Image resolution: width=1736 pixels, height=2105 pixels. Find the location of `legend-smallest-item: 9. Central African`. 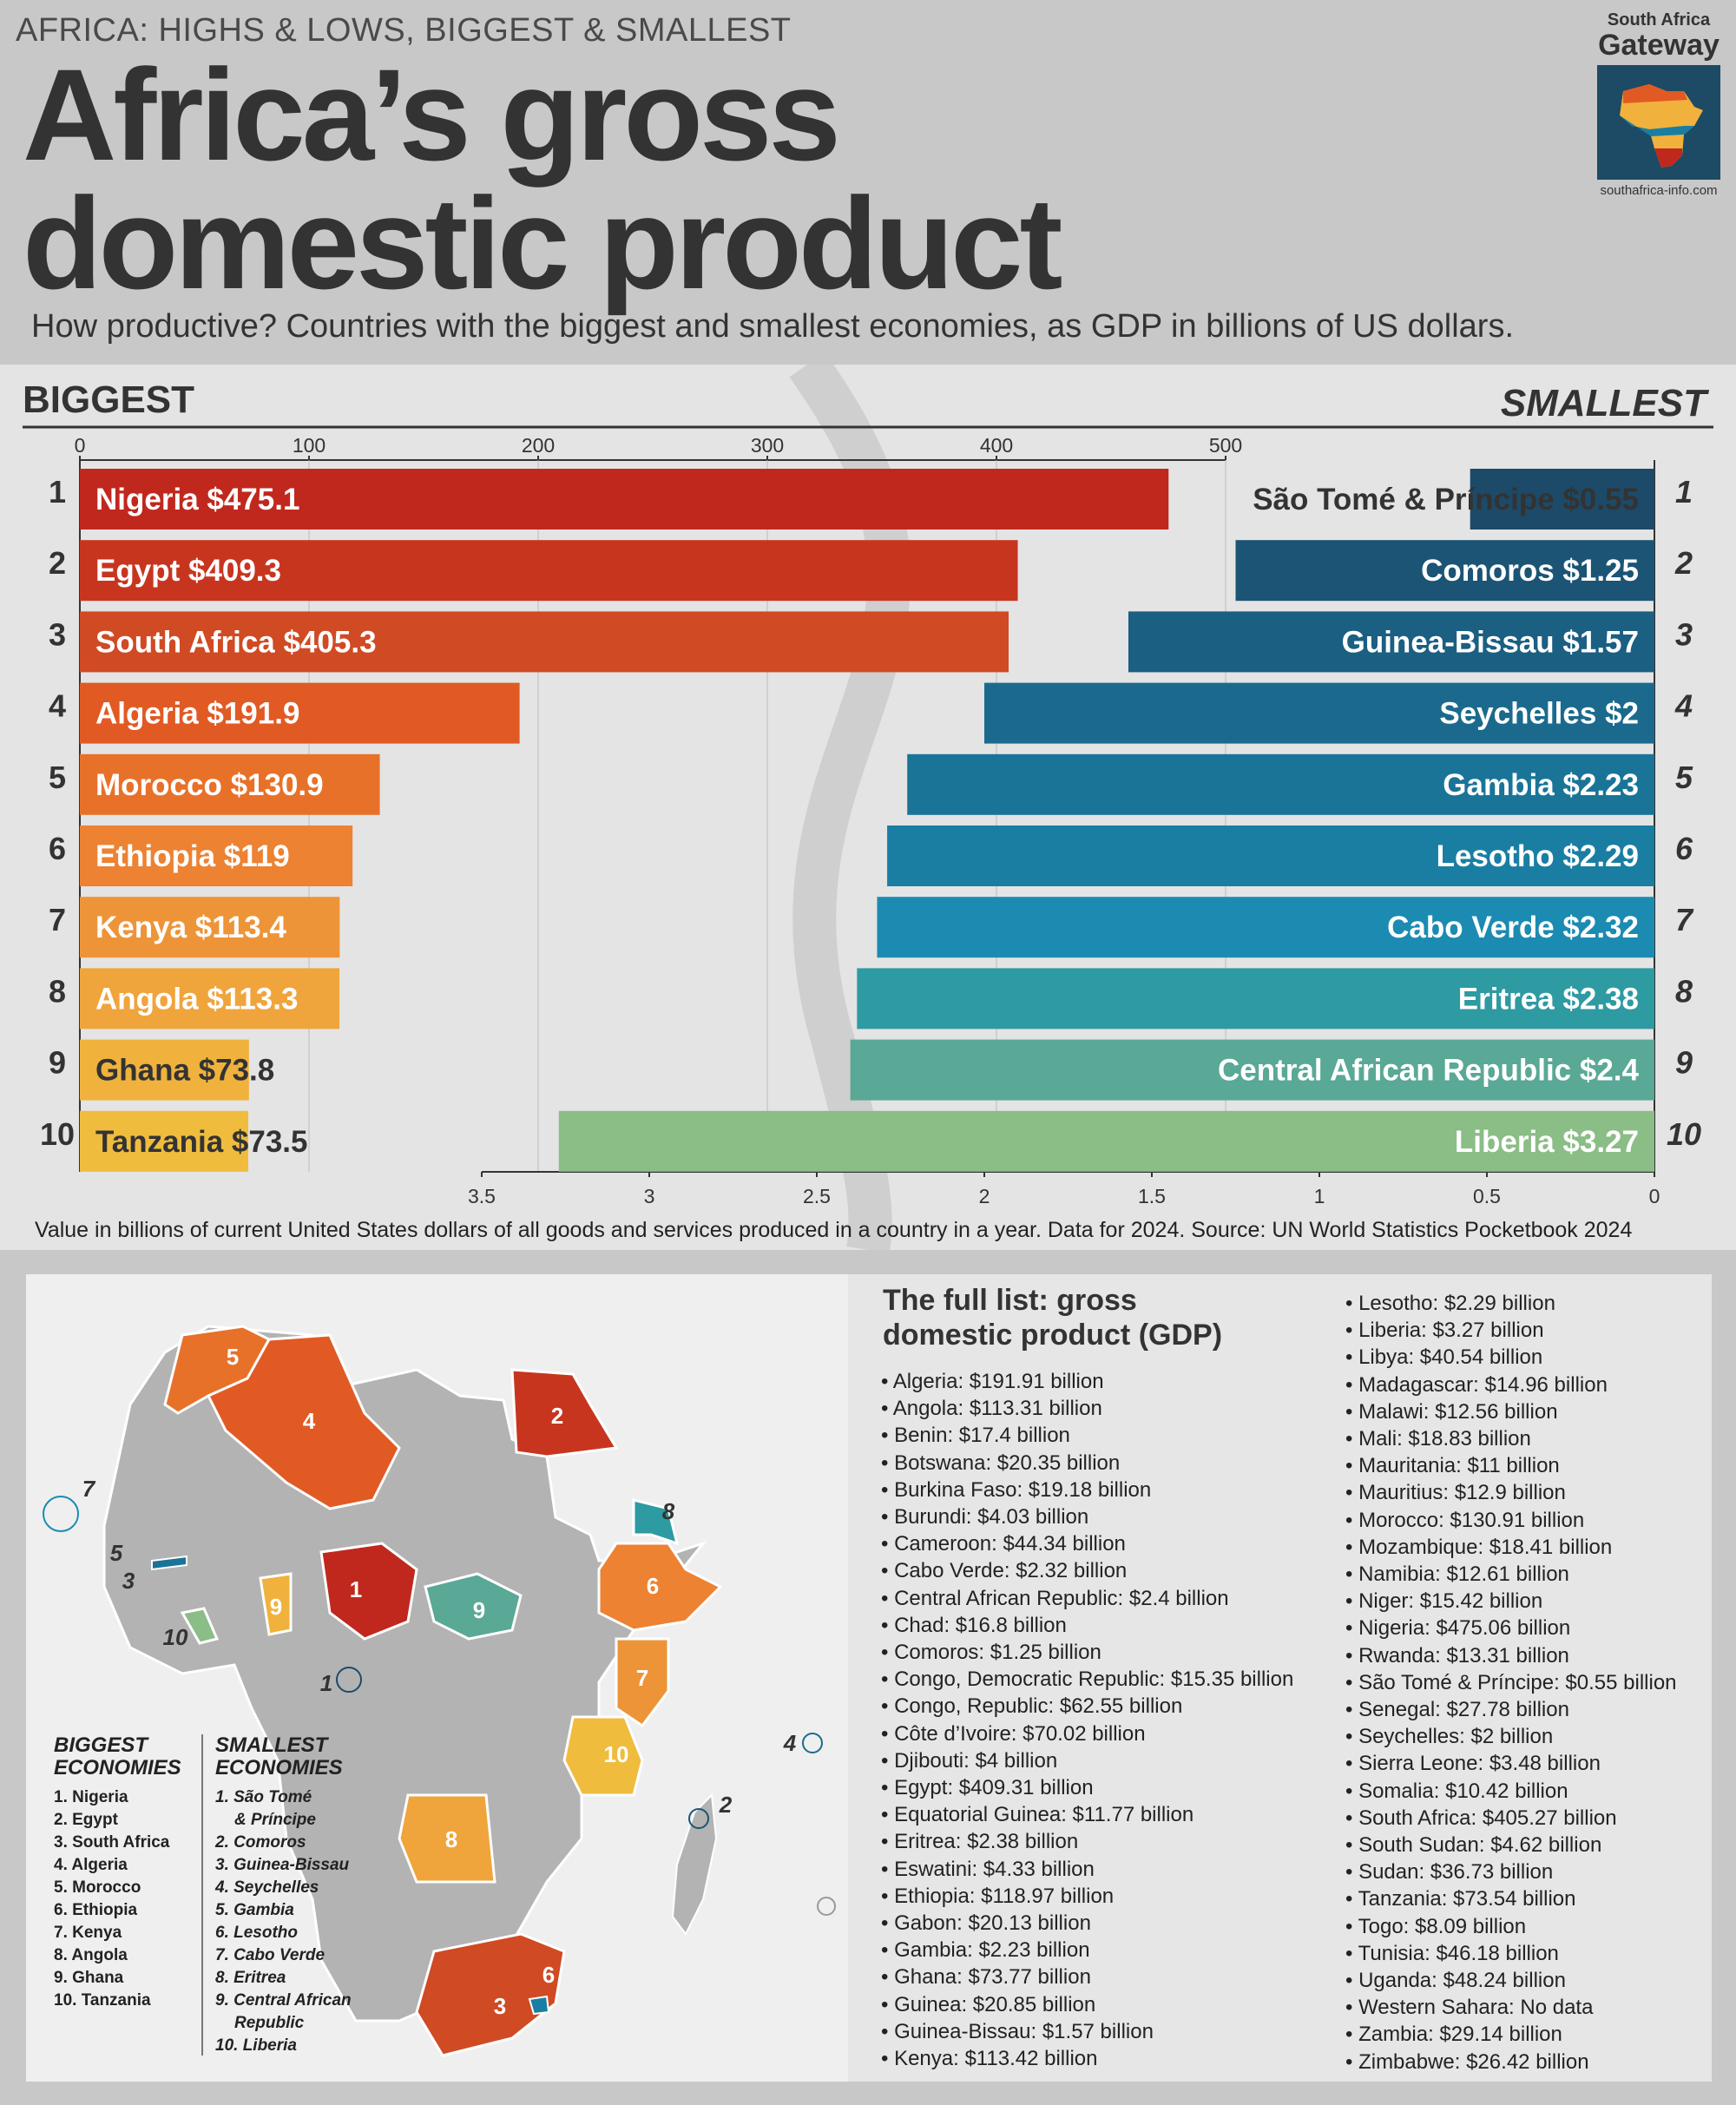

legend-smallest-item: 9. Central African is located at coordinates (283, 2001).